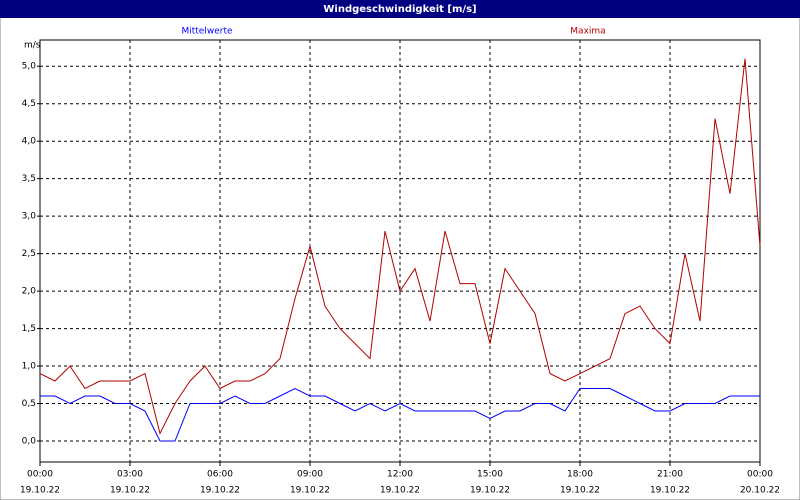 This screenshot has width=800, height=500. I want to click on y-tick-label: 3,5, so click(29, 179).